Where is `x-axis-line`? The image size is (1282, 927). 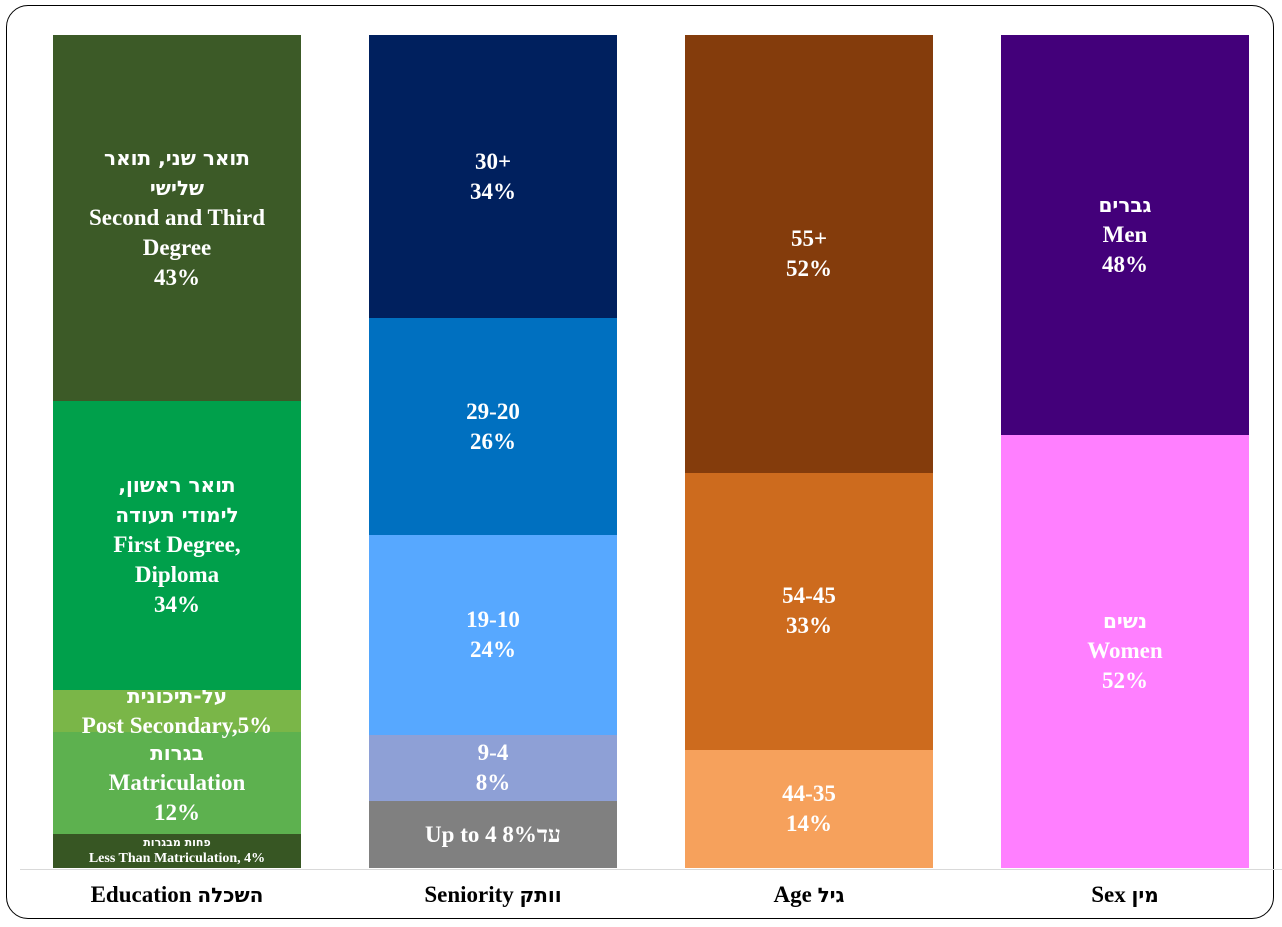 x-axis-line is located at coordinates (651, 869).